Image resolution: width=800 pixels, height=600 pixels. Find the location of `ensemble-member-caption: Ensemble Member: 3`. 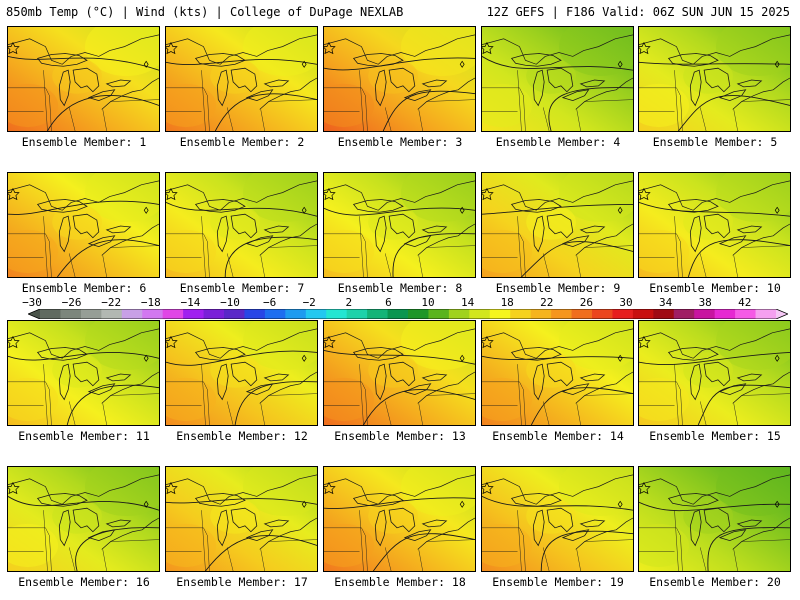

ensemble-member-caption: Ensemble Member: 3 is located at coordinates (400, 142).